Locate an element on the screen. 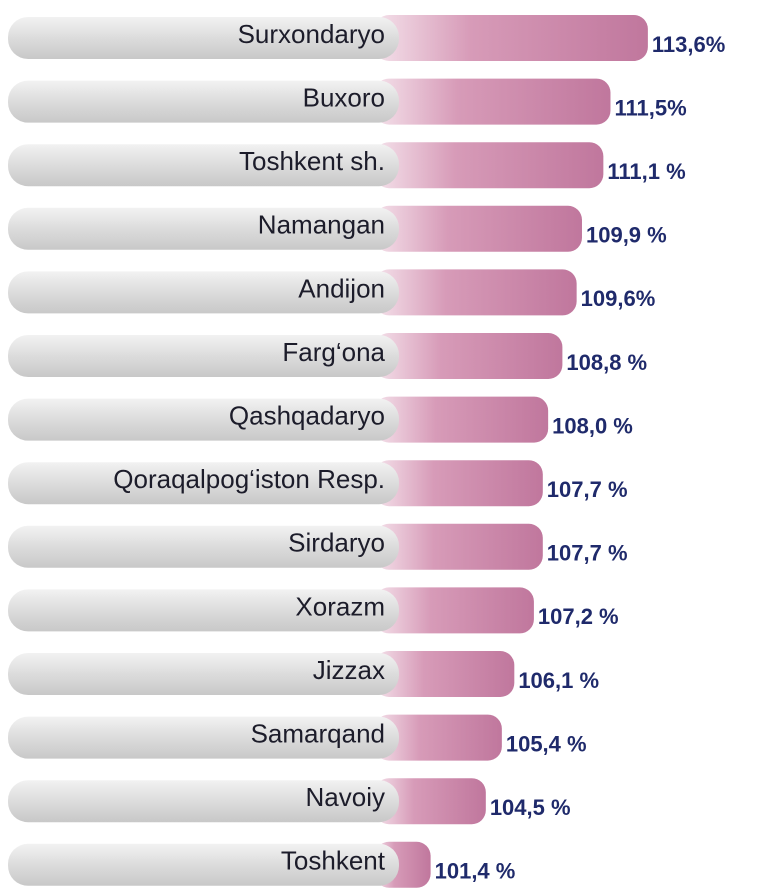  category-label: Toshkent sh. is located at coordinates (312, 161).